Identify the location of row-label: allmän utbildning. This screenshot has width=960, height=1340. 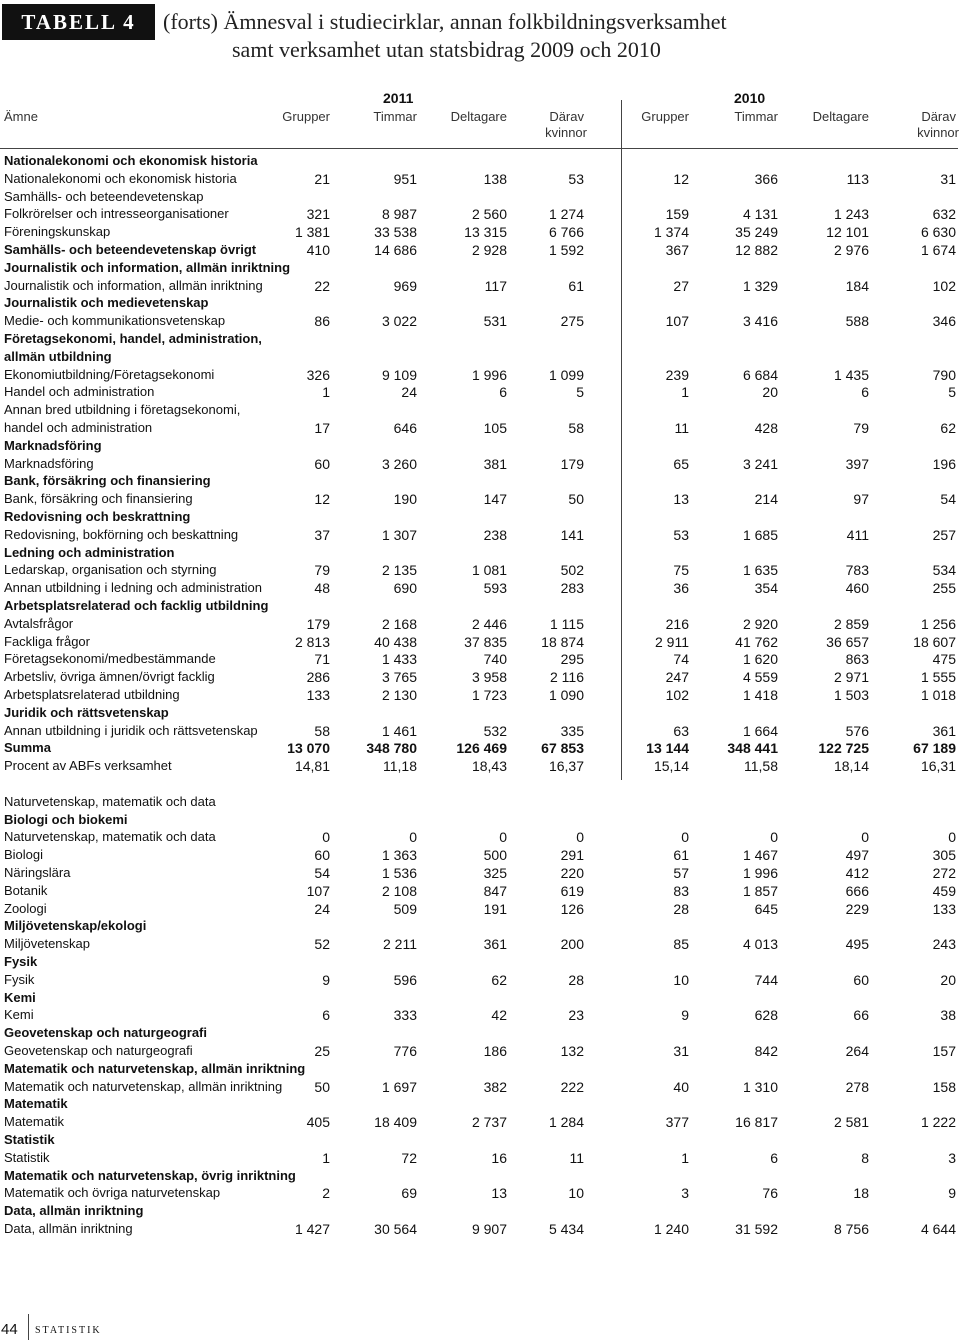
(58, 356).